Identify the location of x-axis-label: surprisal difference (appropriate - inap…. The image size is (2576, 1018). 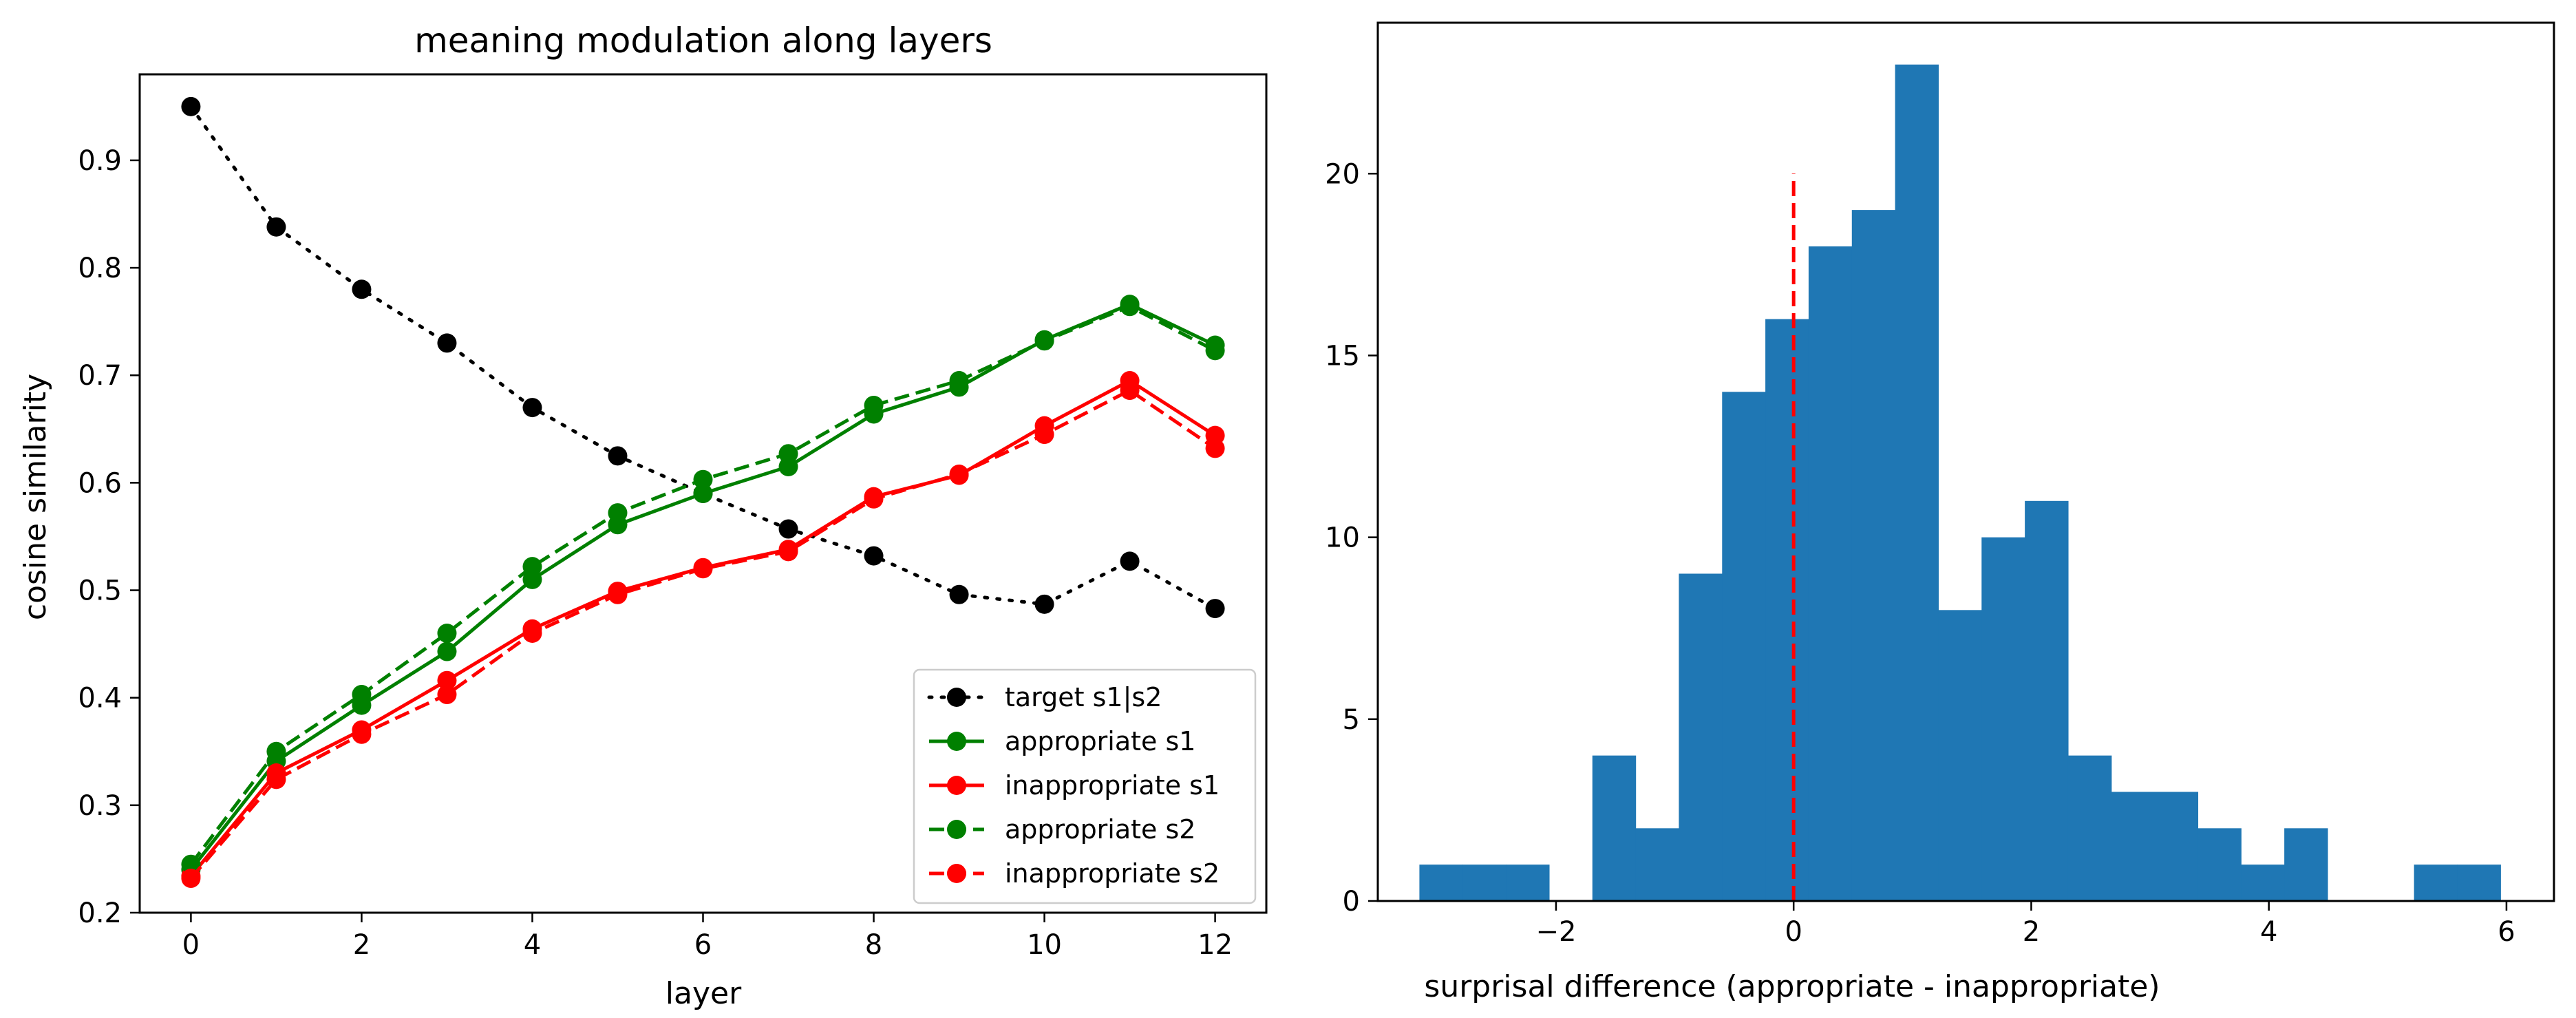
(1792, 986).